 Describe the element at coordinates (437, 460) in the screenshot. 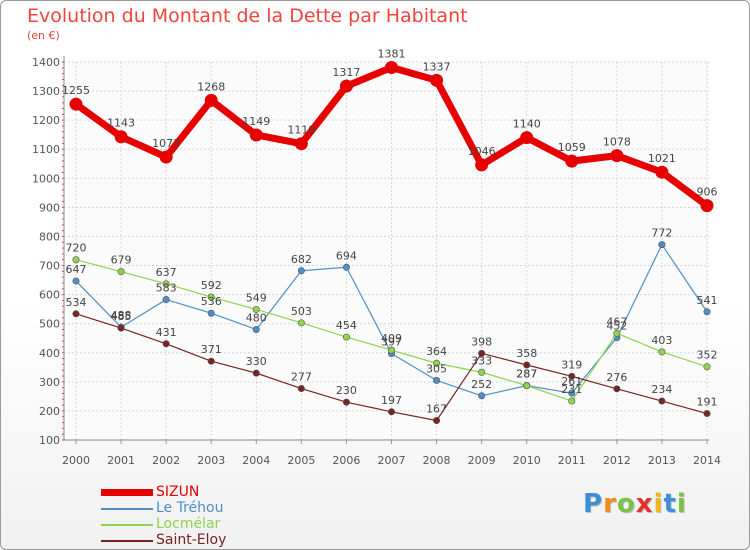

I see `x-tick-label: 2008` at that location.